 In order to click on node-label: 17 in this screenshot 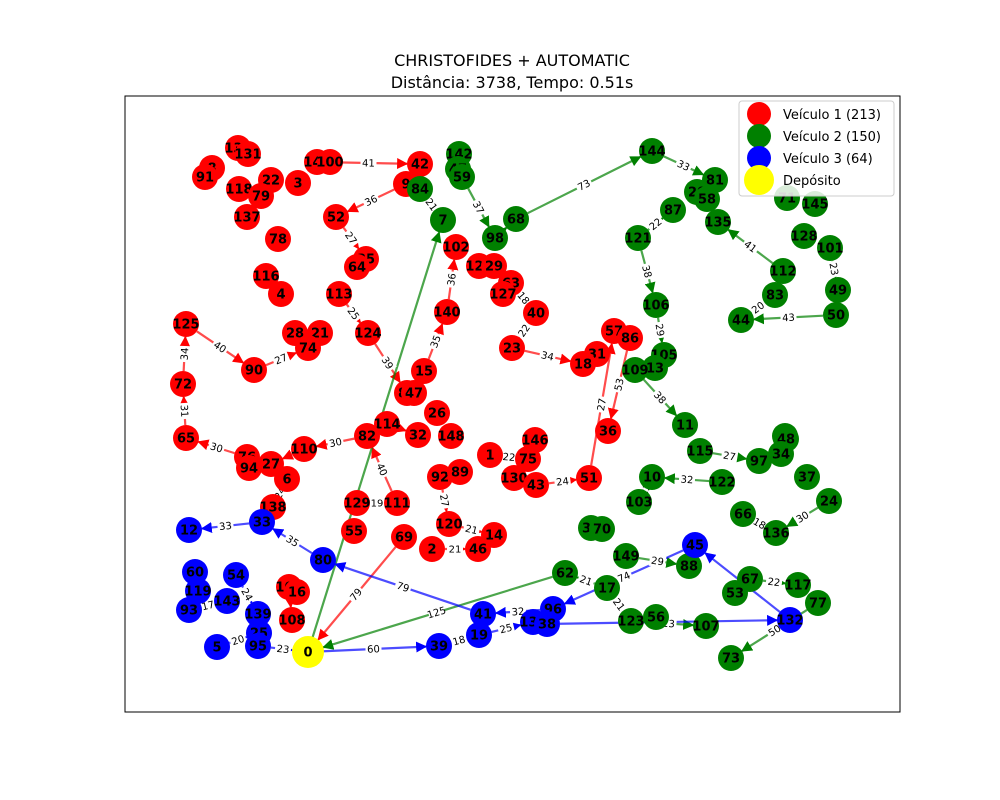, I will do `click(607, 589)`.